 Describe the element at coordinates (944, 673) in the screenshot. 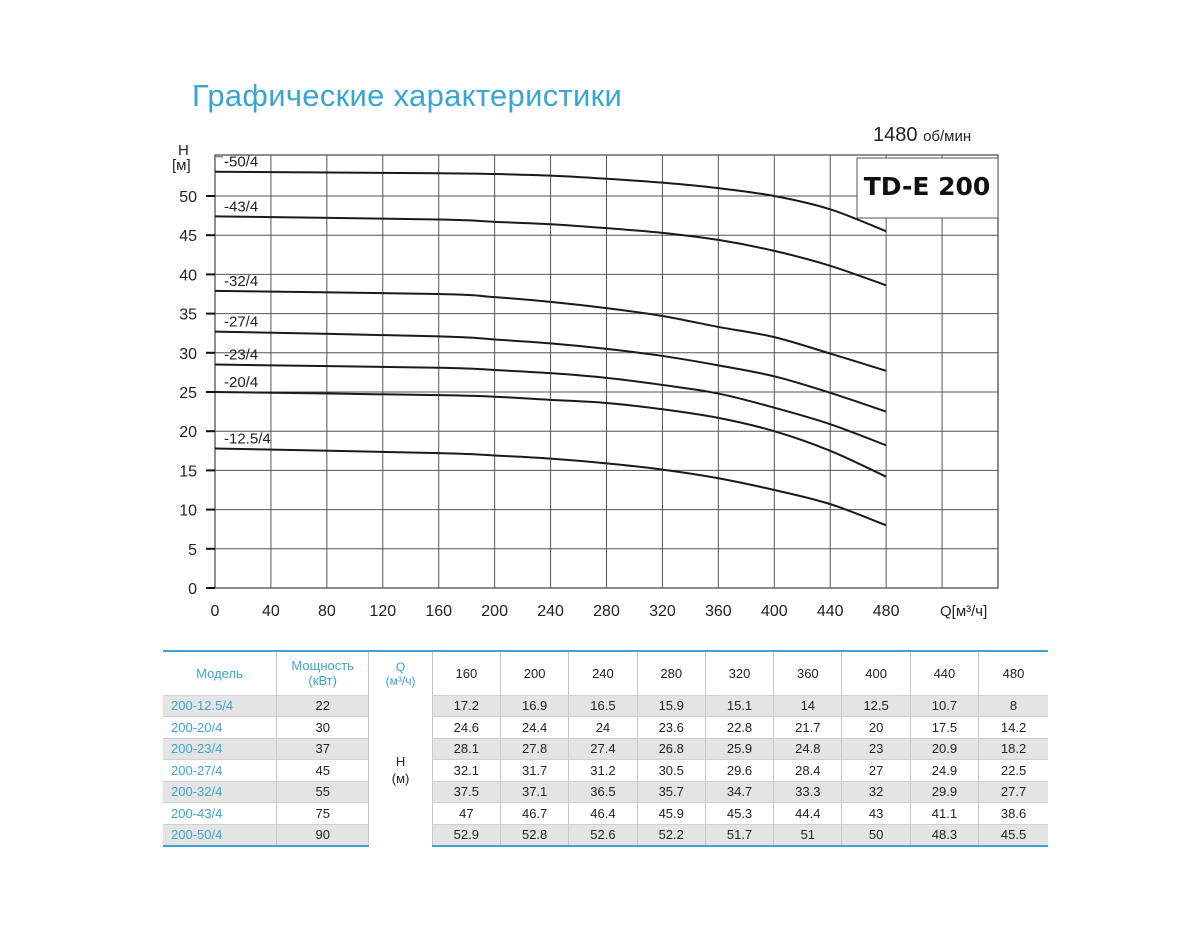

I see `header-q-value: 440` at that location.